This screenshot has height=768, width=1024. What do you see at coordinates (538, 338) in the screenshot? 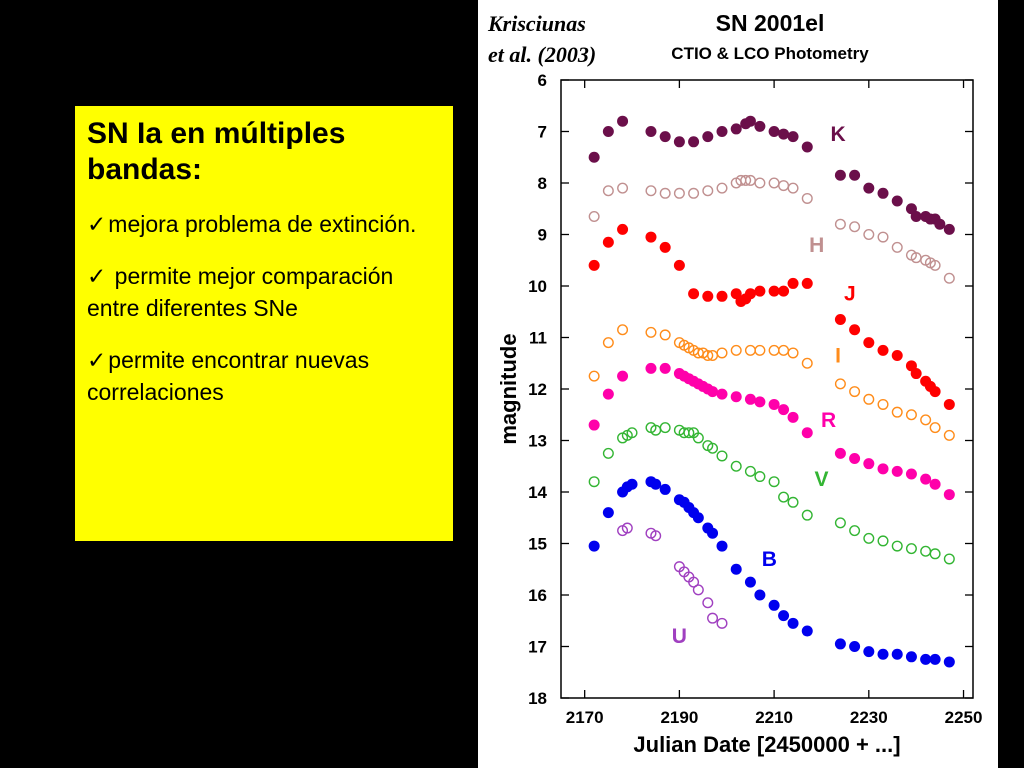
I see `y-tick-label: 11` at bounding box center [538, 338].